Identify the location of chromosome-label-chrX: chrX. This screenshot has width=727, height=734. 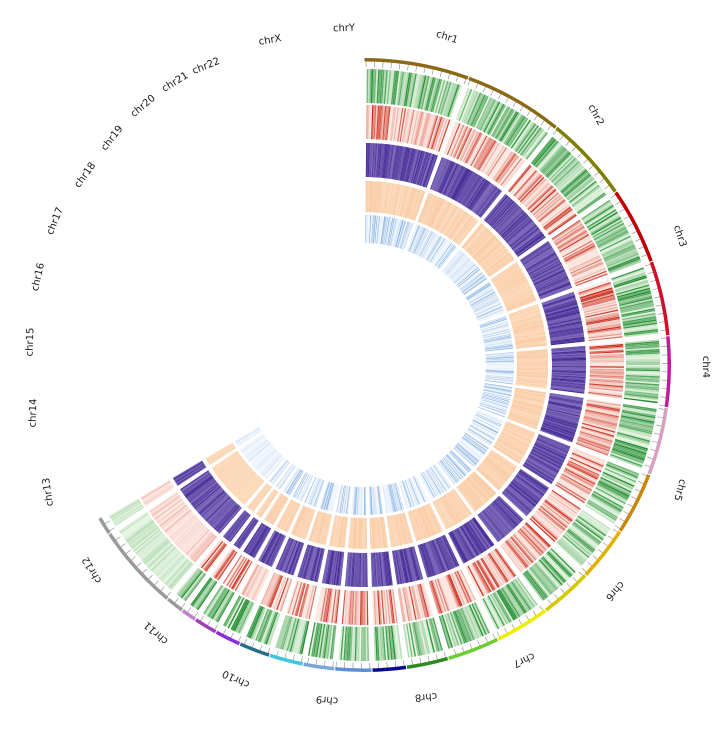
(270, 40).